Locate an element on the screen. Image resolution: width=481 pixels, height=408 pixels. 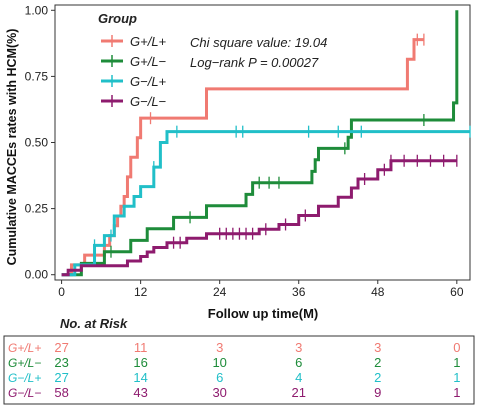
risk-row-label: G+/L+ is located at coordinates (24, 348).